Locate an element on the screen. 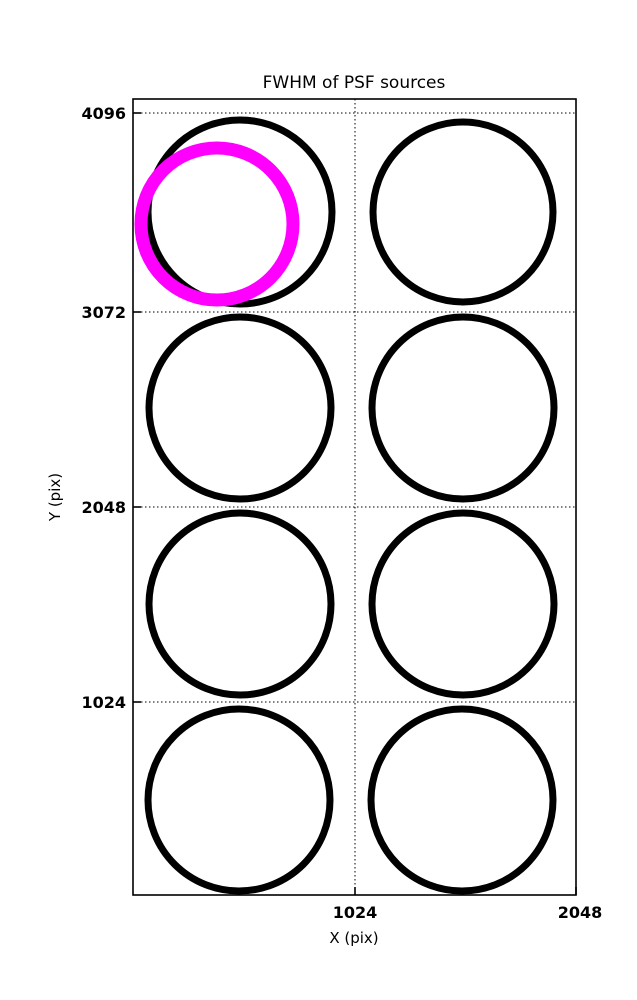 This screenshot has height=1000, width=637. reference-fwhm-marker is located at coordinates (217, 224).